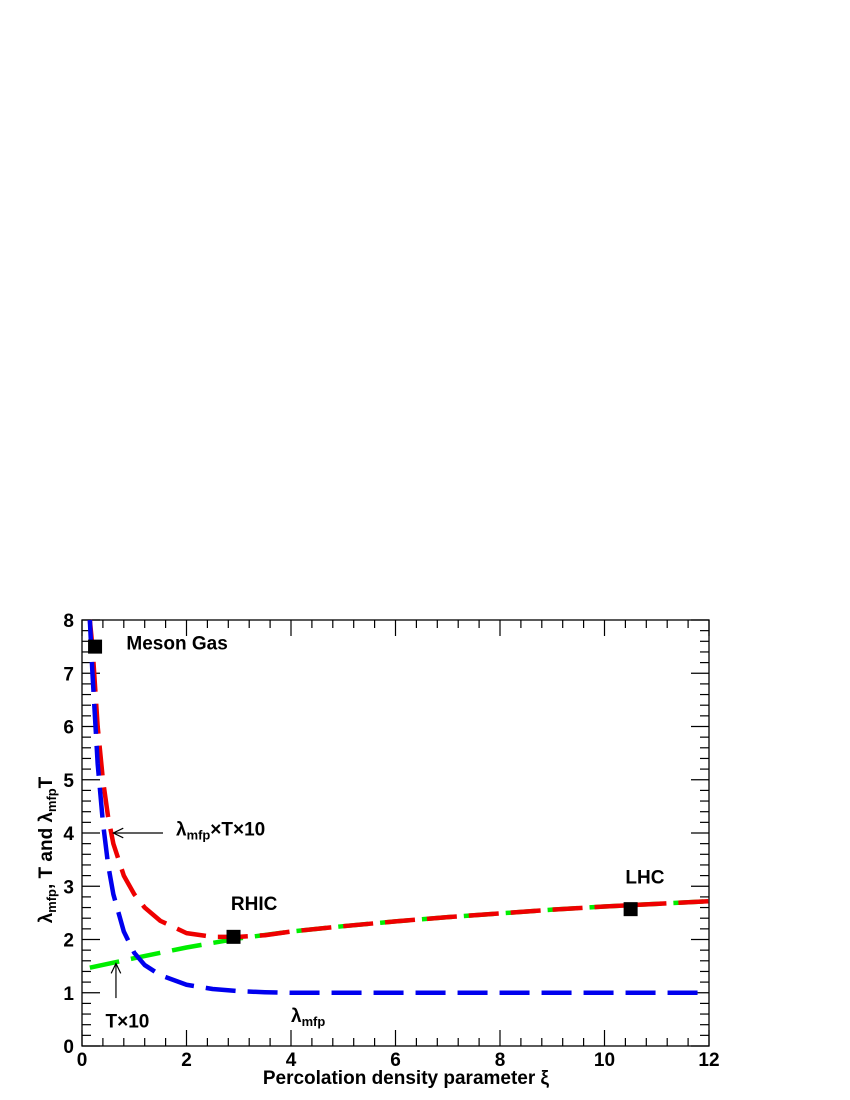 The image size is (850, 1100). I want to click on y-tick-label: 2, so click(68, 941).